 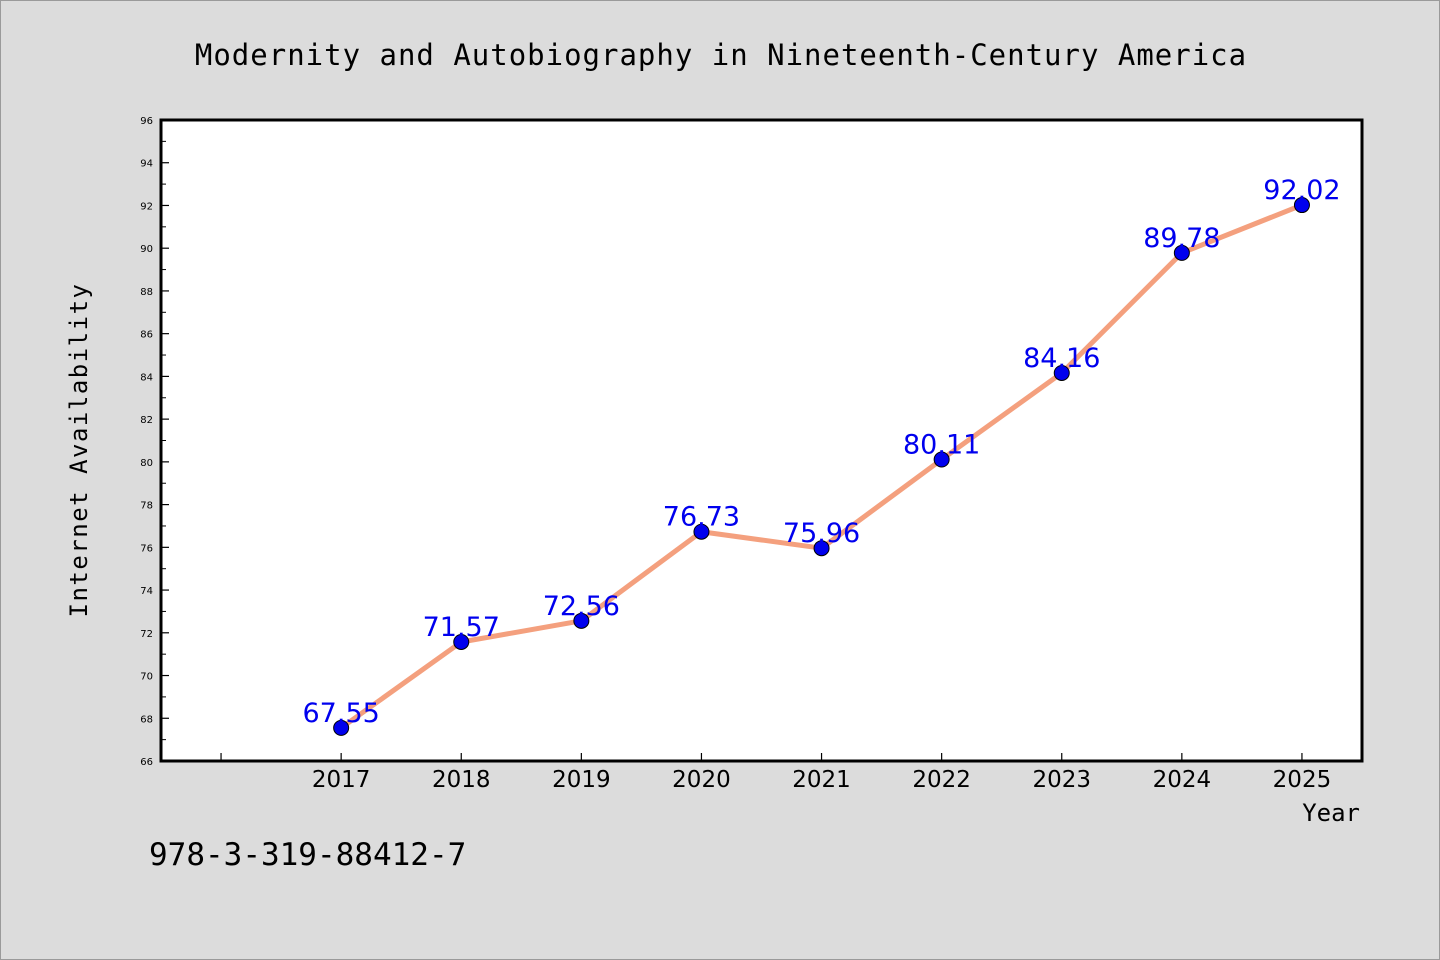 I want to click on x-tick-label: 2023, so click(x=1061, y=780).